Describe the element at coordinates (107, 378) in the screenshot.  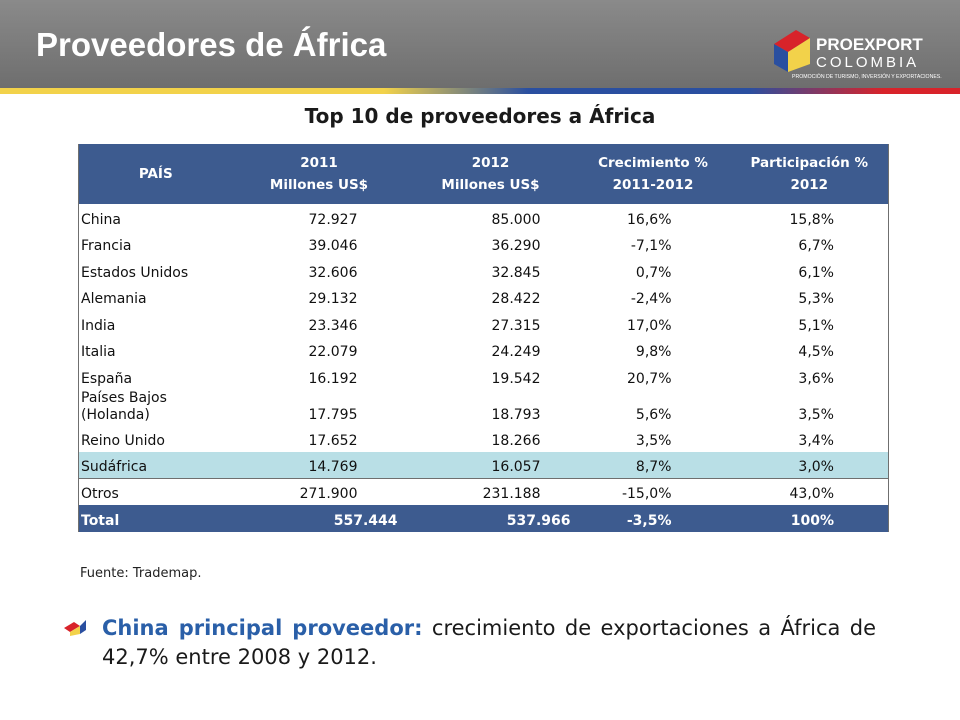
I see `country-cell: España` at that location.